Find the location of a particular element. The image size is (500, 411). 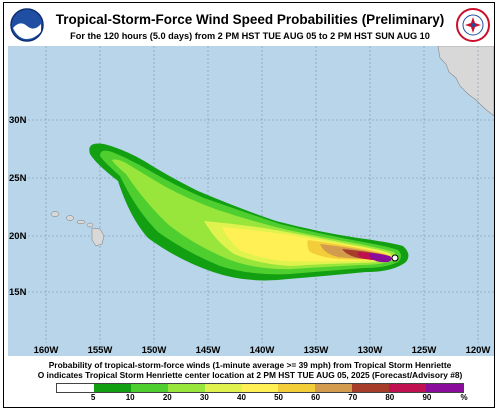

legend-label: 10 is located at coordinates (130, 397).